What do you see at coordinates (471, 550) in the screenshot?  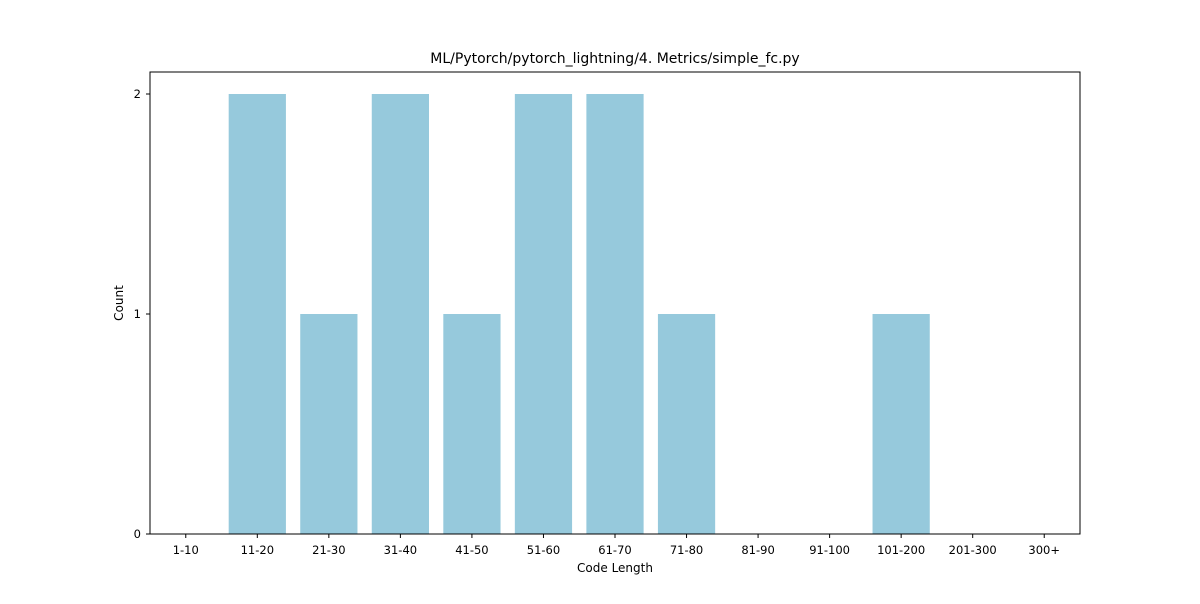 I see `x-tick-label: 41-50` at bounding box center [471, 550].